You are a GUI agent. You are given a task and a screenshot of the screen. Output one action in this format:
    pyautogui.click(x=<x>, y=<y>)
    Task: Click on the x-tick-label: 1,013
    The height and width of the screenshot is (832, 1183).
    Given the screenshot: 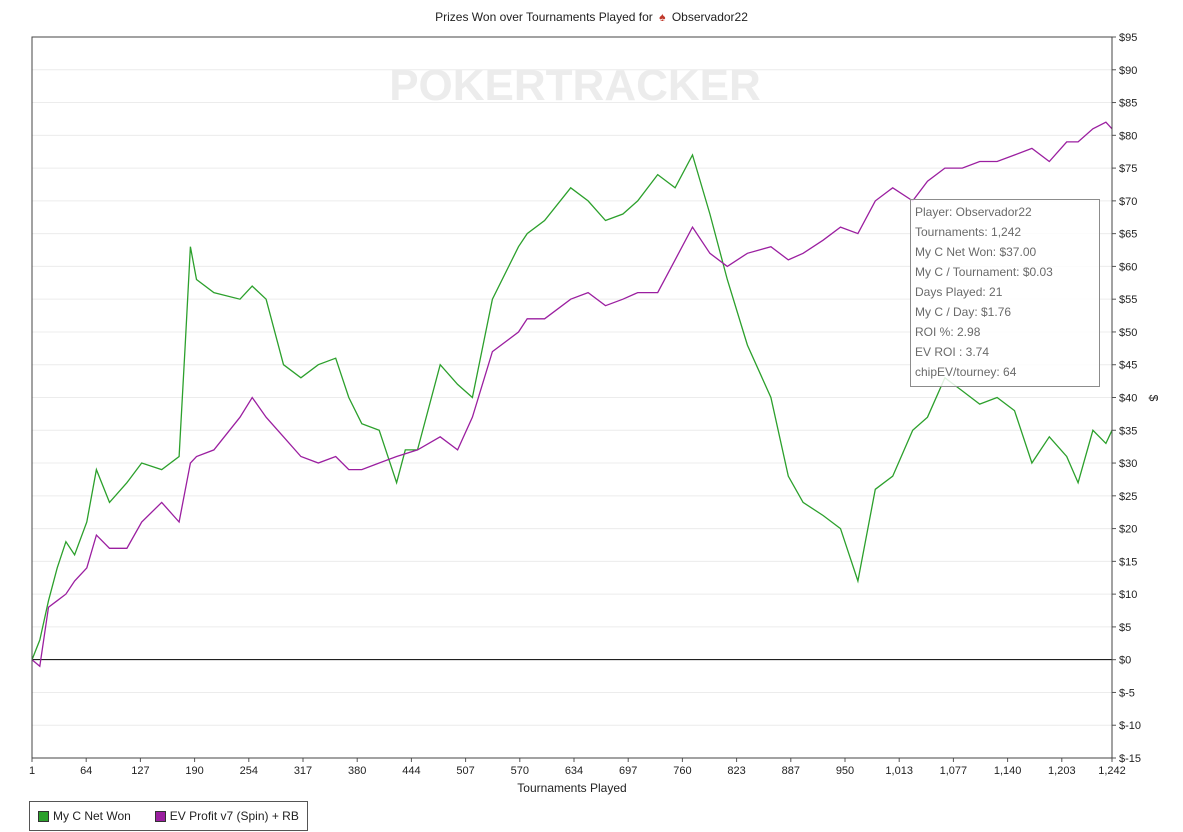 What is the action you would take?
    pyautogui.click(x=899, y=771)
    